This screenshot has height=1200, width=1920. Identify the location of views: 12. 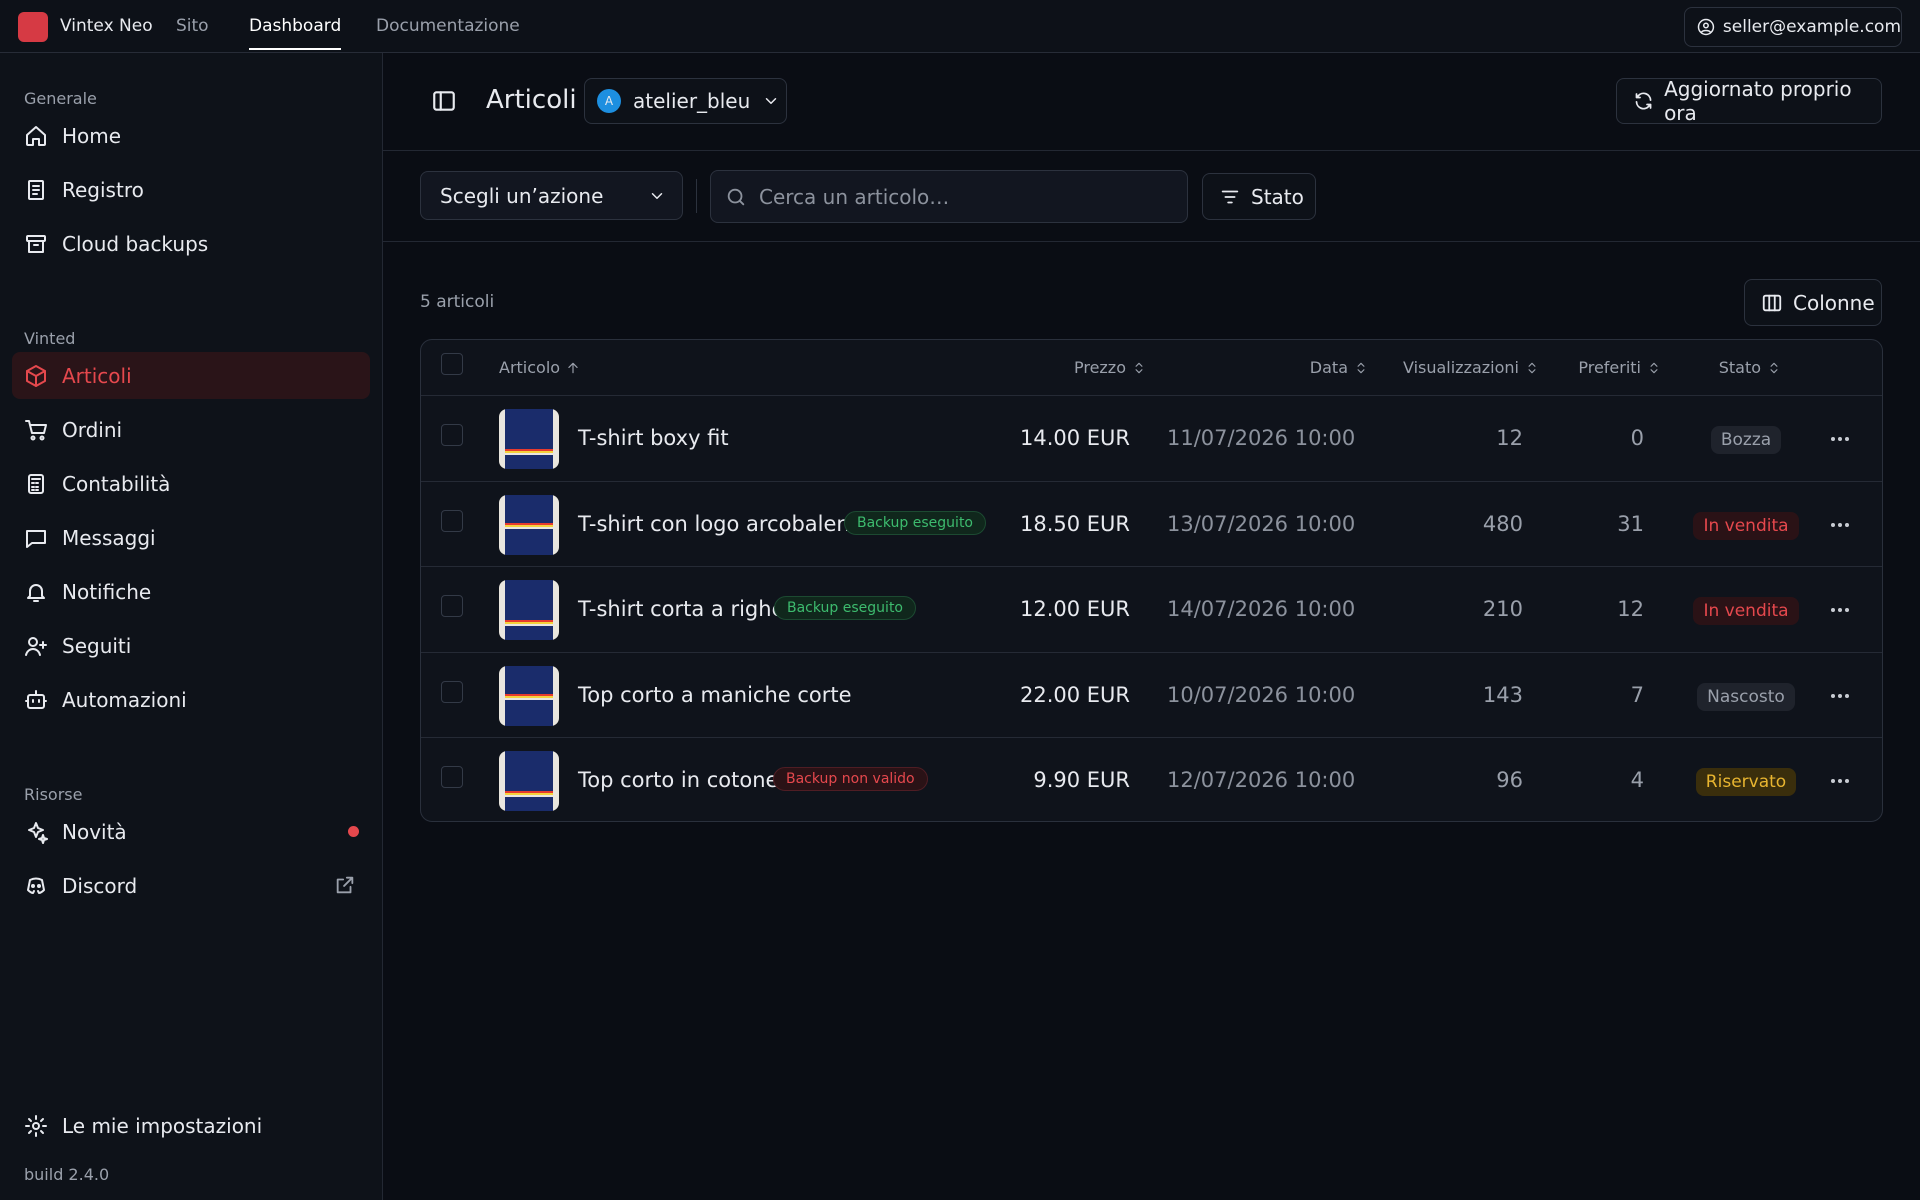
(1509, 438).